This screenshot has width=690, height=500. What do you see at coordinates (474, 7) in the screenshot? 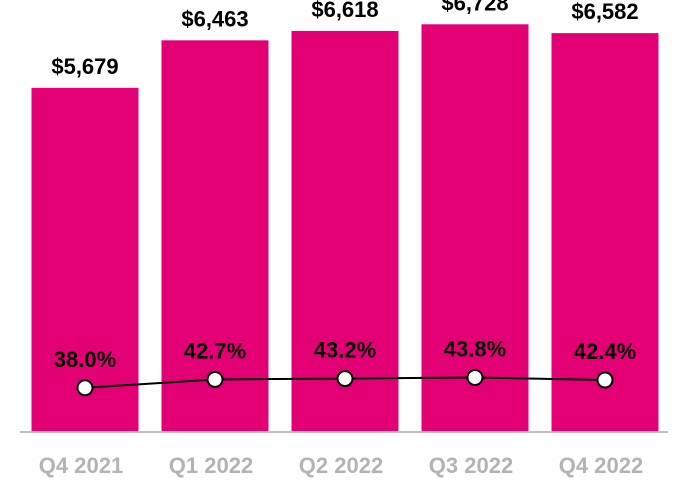
I see `bar-value-label: $6,728` at bounding box center [474, 7].